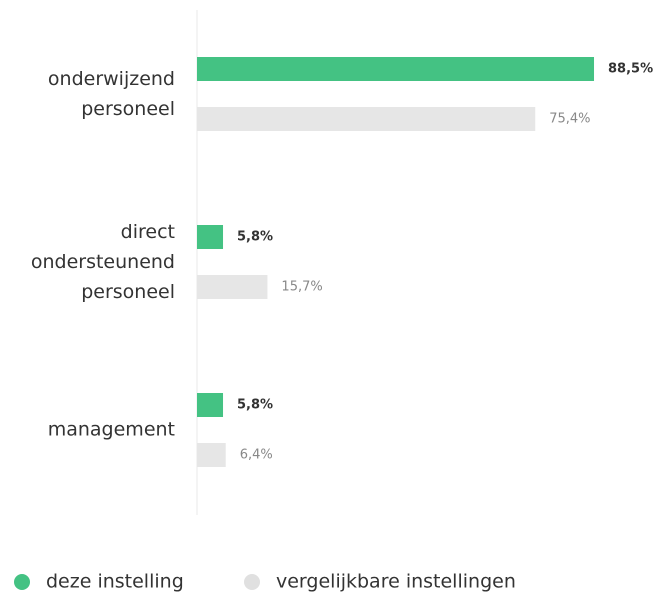  What do you see at coordinates (115, 582) in the screenshot?
I see `legend-label: deze instelling` at bounding box center [115, 582].